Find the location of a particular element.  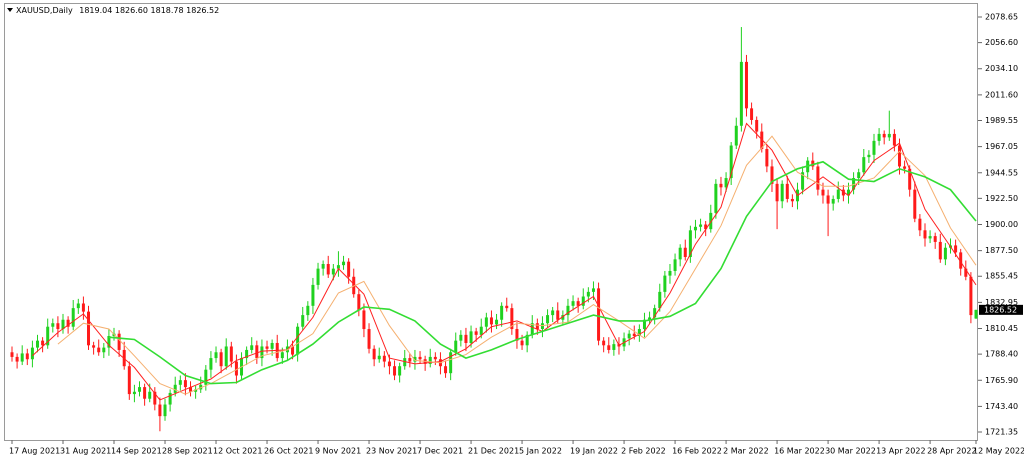

low-label: 1818.78 is located at coordinates (167, 10).